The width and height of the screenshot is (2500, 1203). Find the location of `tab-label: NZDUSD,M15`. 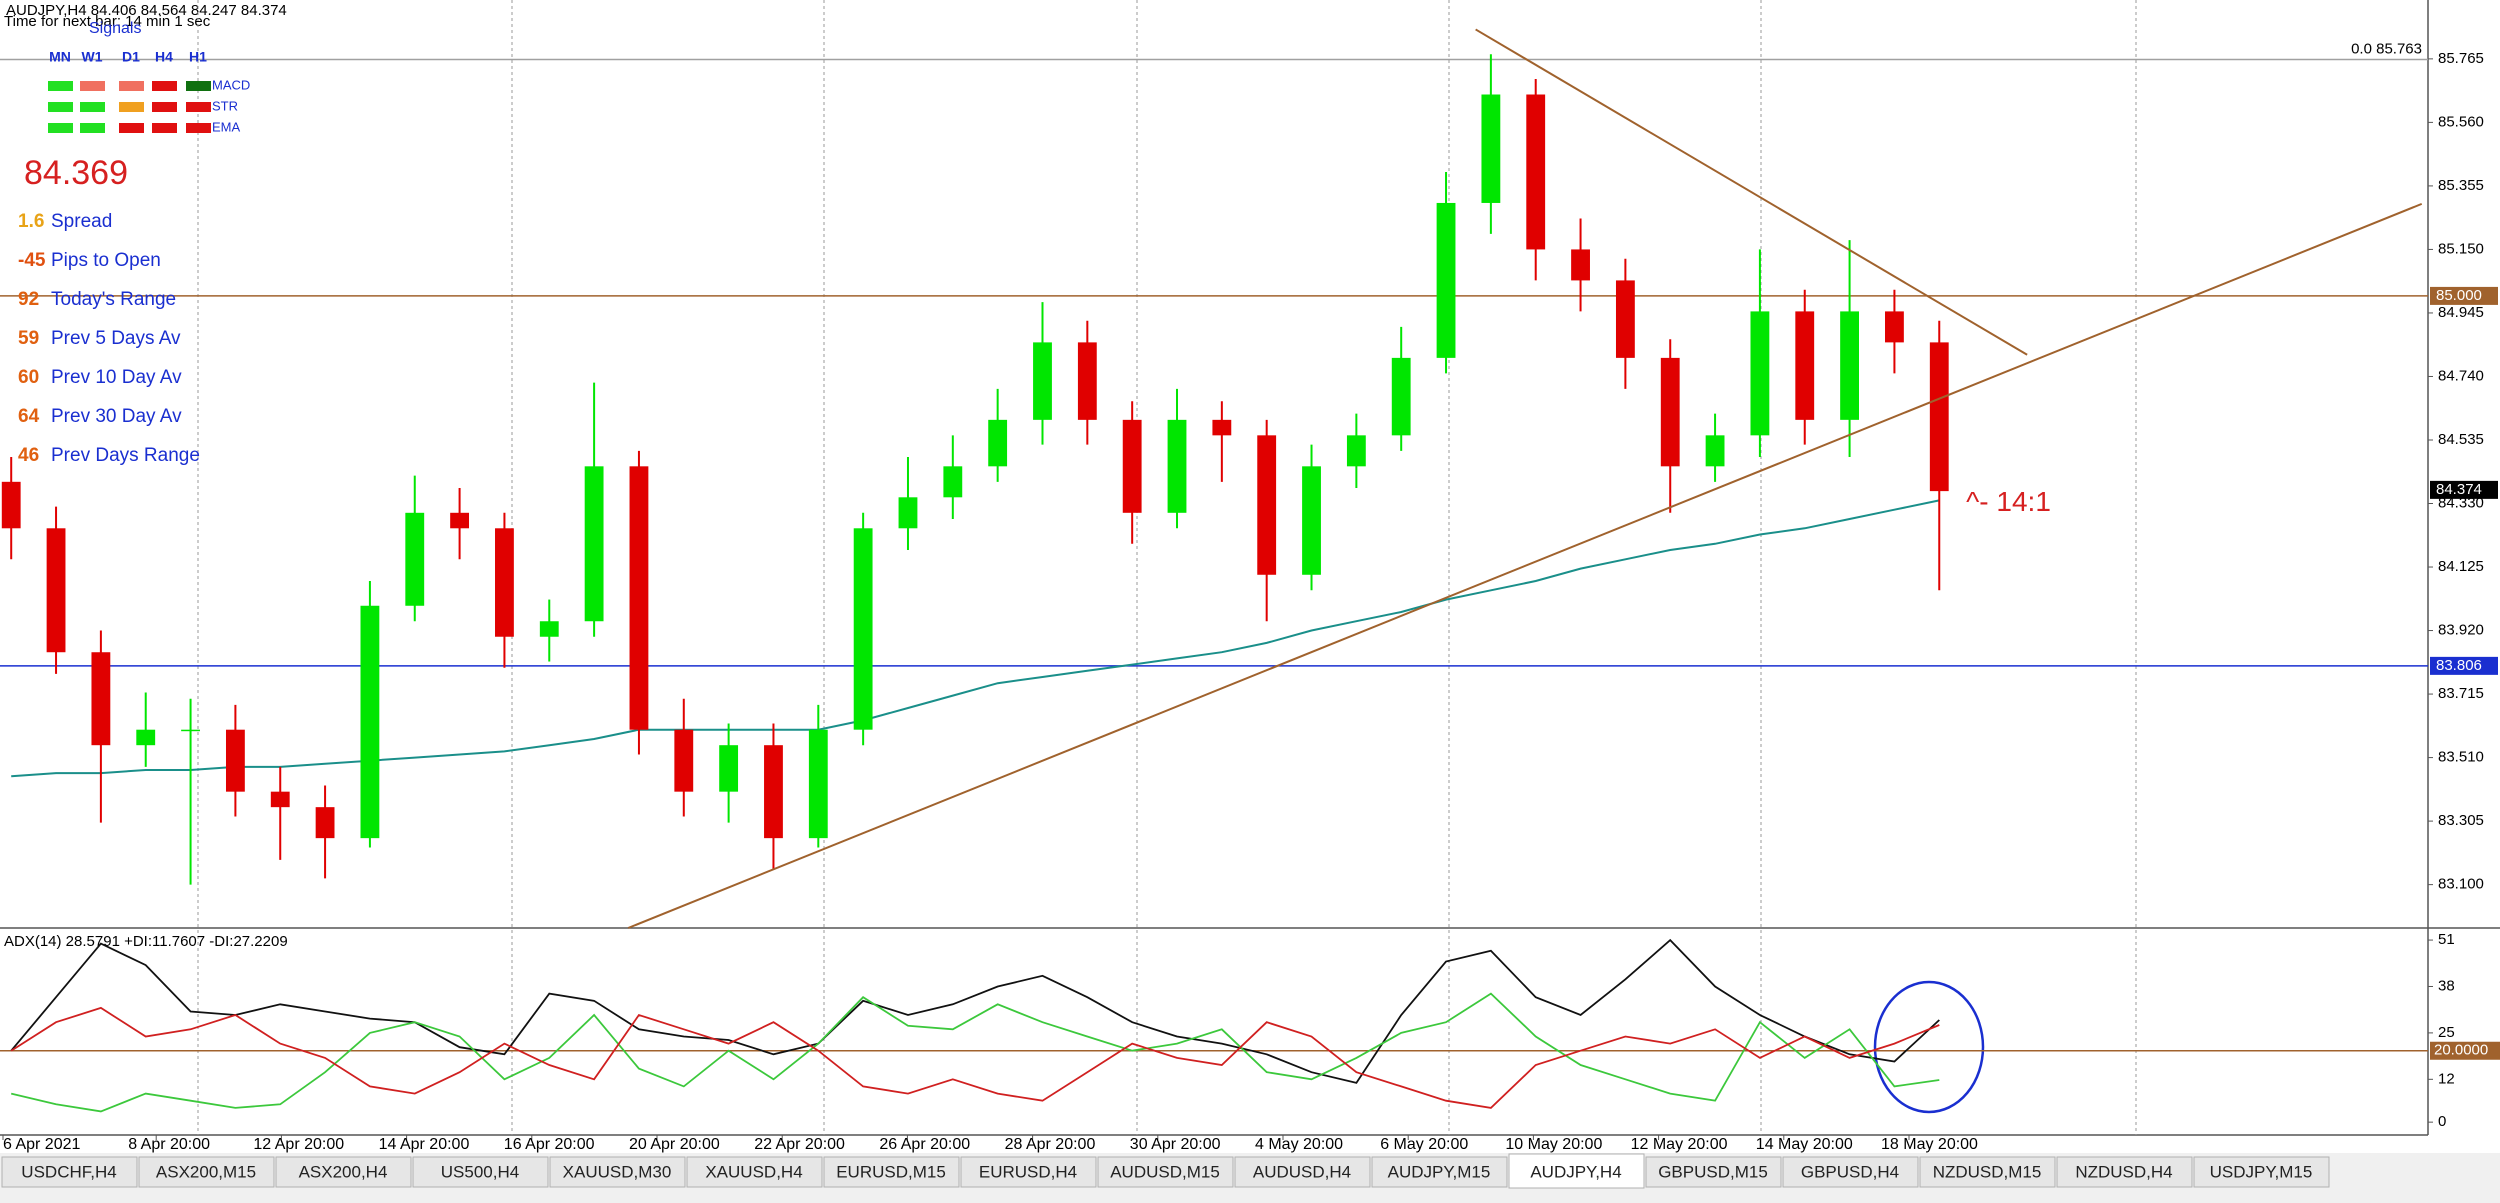

tab-label: NZDUSD,M15 is located at coordinates (1987, 1171).